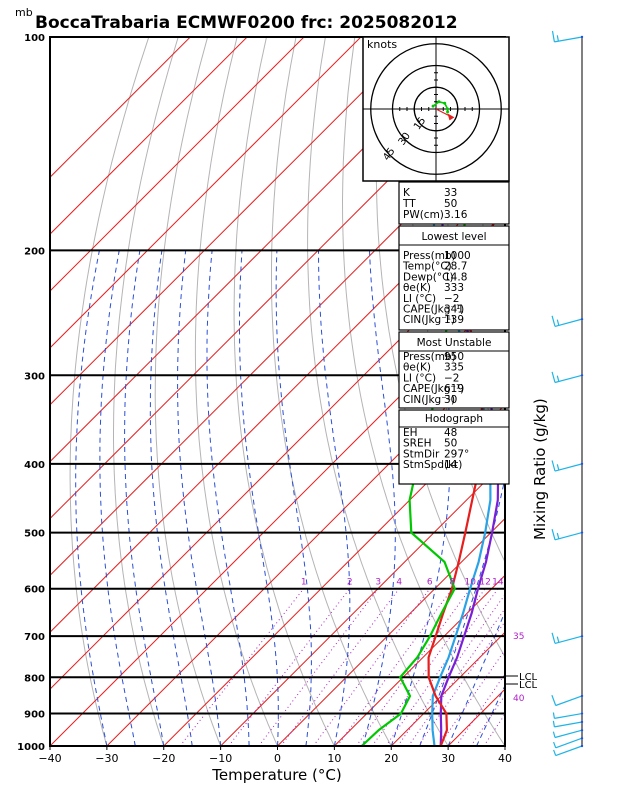  Describe the element at coordinates (528, 685) in the screenshot. I see `lcl-label-2: LCL` at that location.